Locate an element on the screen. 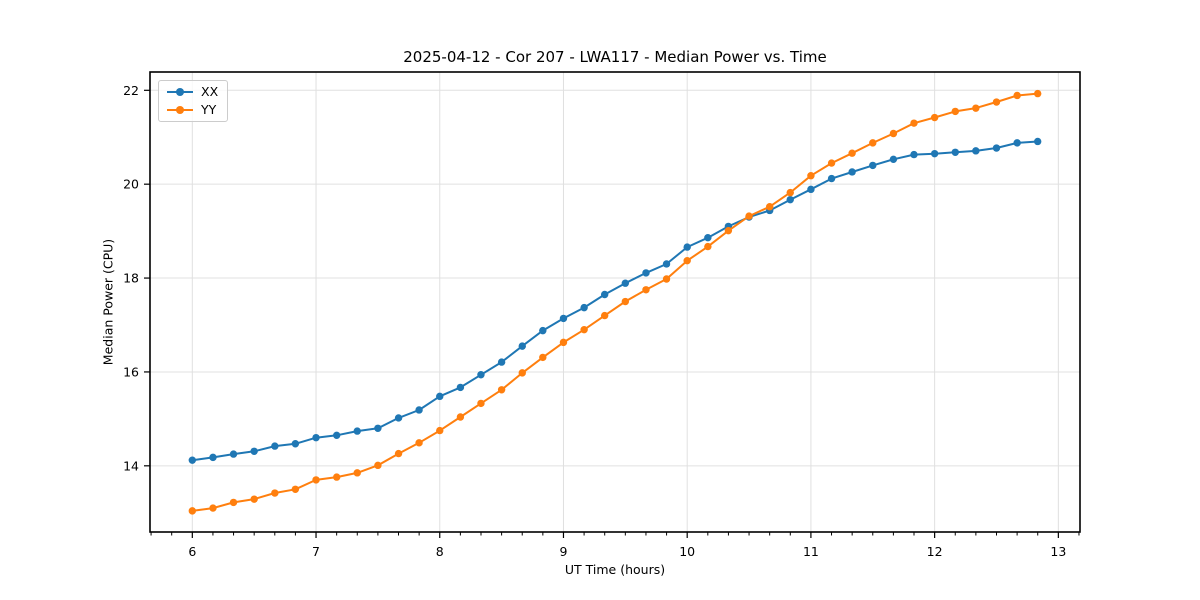 The width and height of the screenshot is (1200, 600). x-tick-label: 9 is located at coordinates (563, 551).